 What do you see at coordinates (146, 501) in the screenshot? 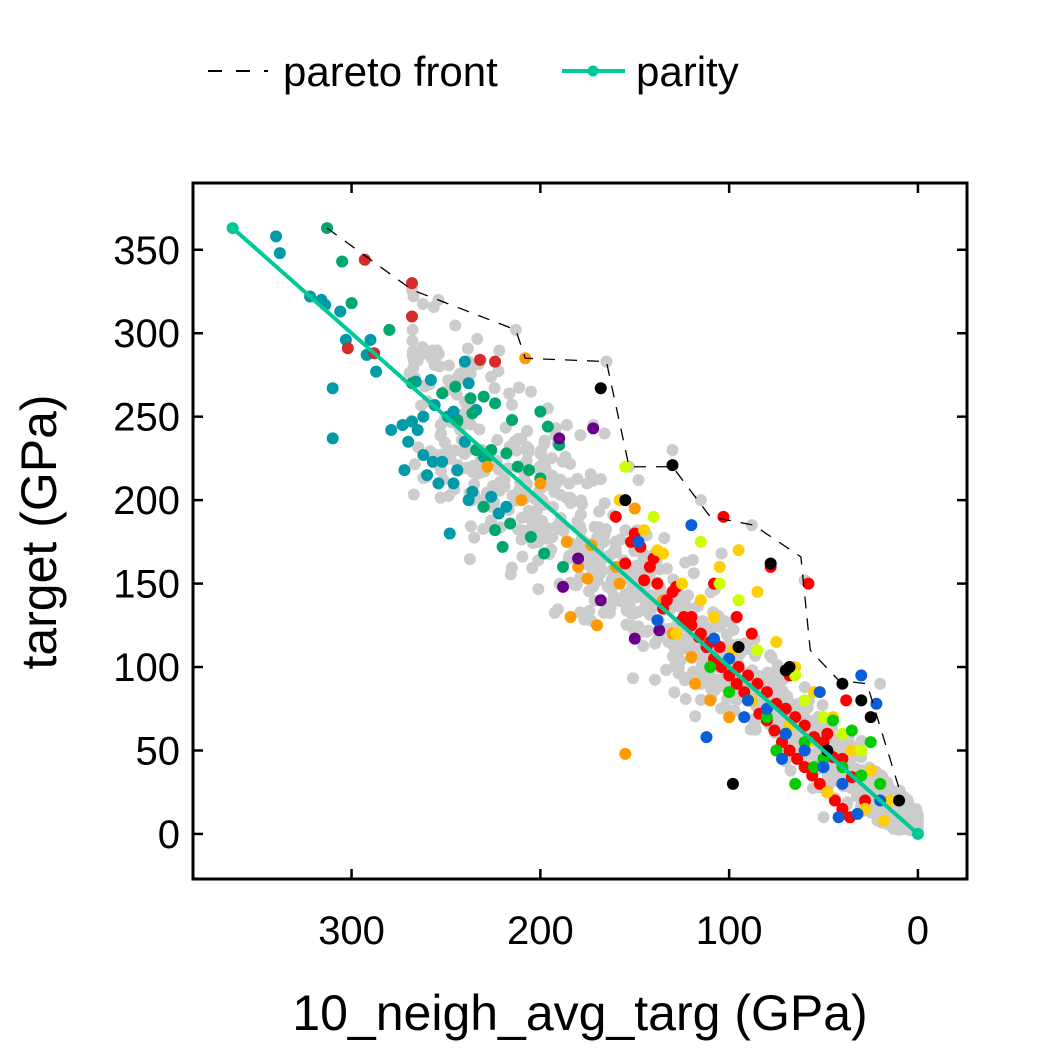
I see `y-tick-label: 200` at bounding box center [146, 501].